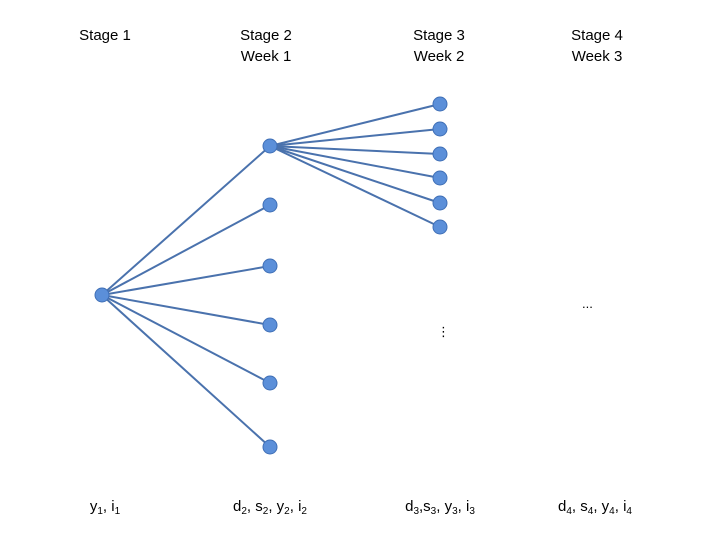 The height and width of the screenshot is (540, 720). I want to click on stage-1-title: Stage 1, so click(105, 35).